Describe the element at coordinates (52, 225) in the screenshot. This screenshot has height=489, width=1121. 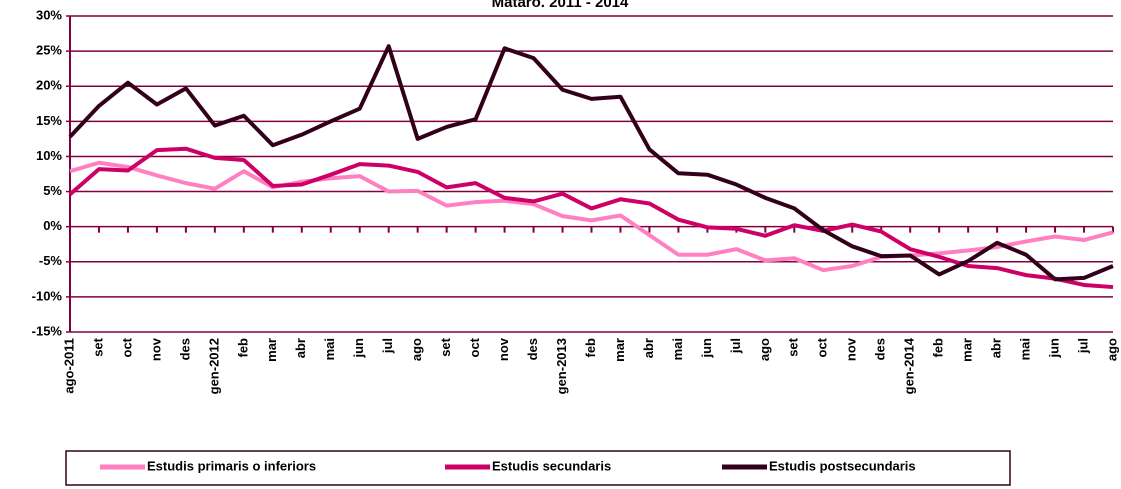
I see `y-tick-label: 0%` at that location.